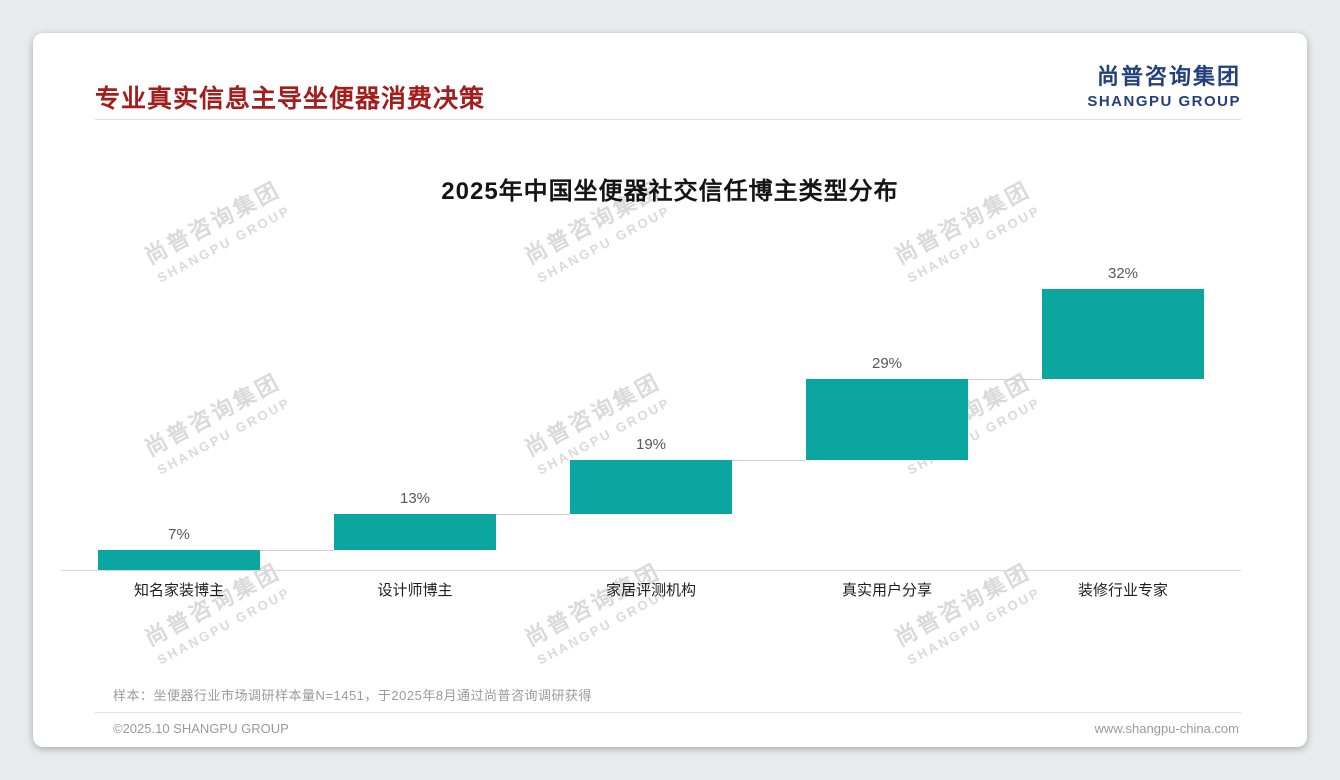 The image size is (1340, 780). What do you see at coordinates (201, 728) in the screenshot?
I see `footer-copyright: ©2025.10 SHANGPU GROUP` at bounding box center [201, 728].